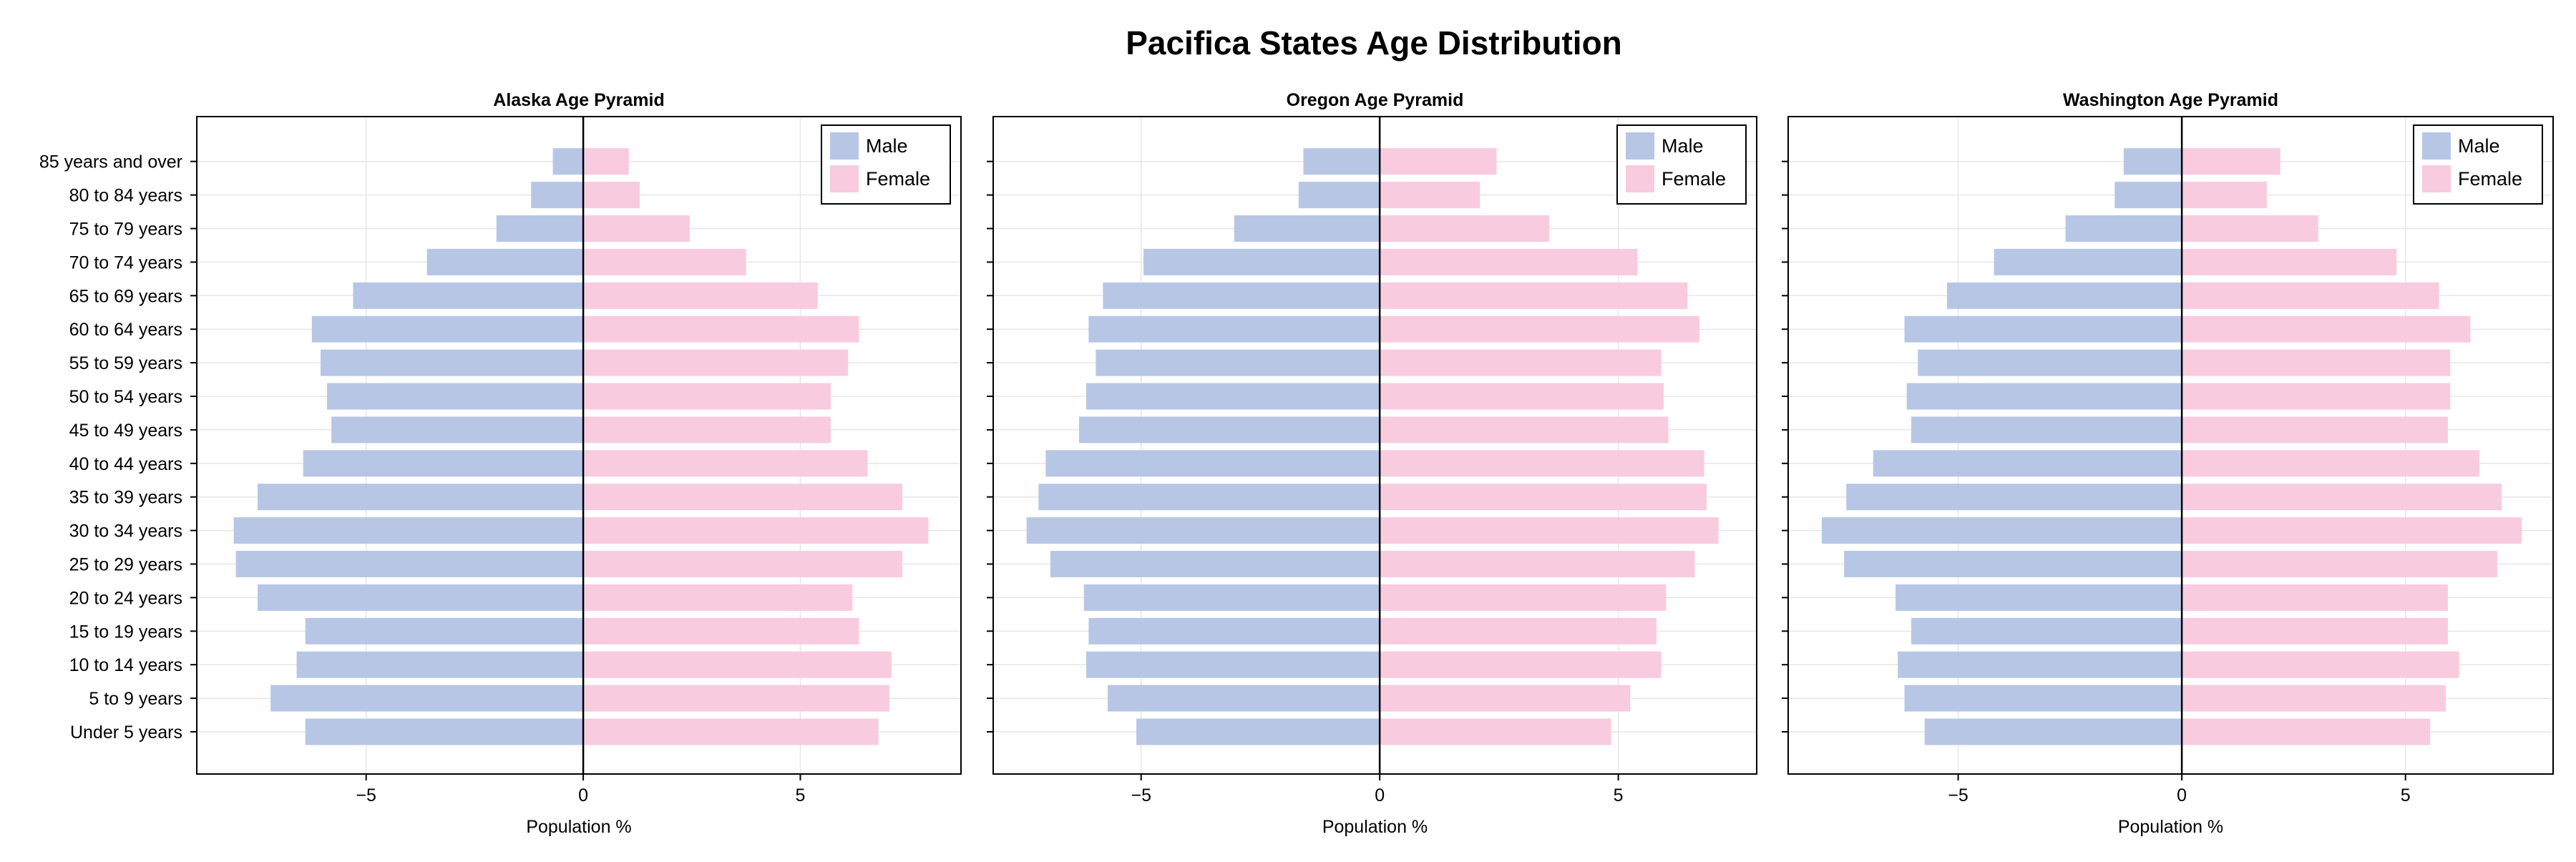 The height and width of the screenshot is (862, 2576). Describe the element at coordinates (1374, 43) in the screenshot. I see `figure-title: Pacifica States Age Distribution` at that location.